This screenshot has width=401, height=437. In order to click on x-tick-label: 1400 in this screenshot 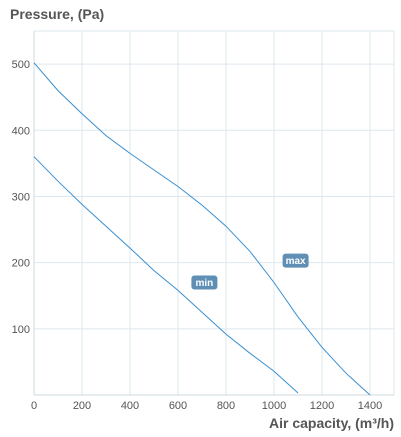, I will do `click(370, 406)`.